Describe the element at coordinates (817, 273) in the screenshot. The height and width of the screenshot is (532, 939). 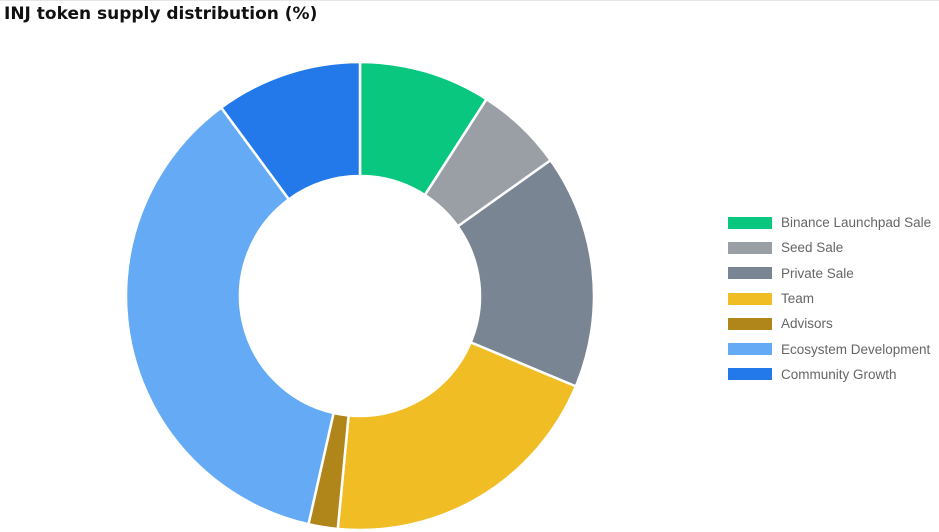
I see `legend-label: Private Sale` at that location.